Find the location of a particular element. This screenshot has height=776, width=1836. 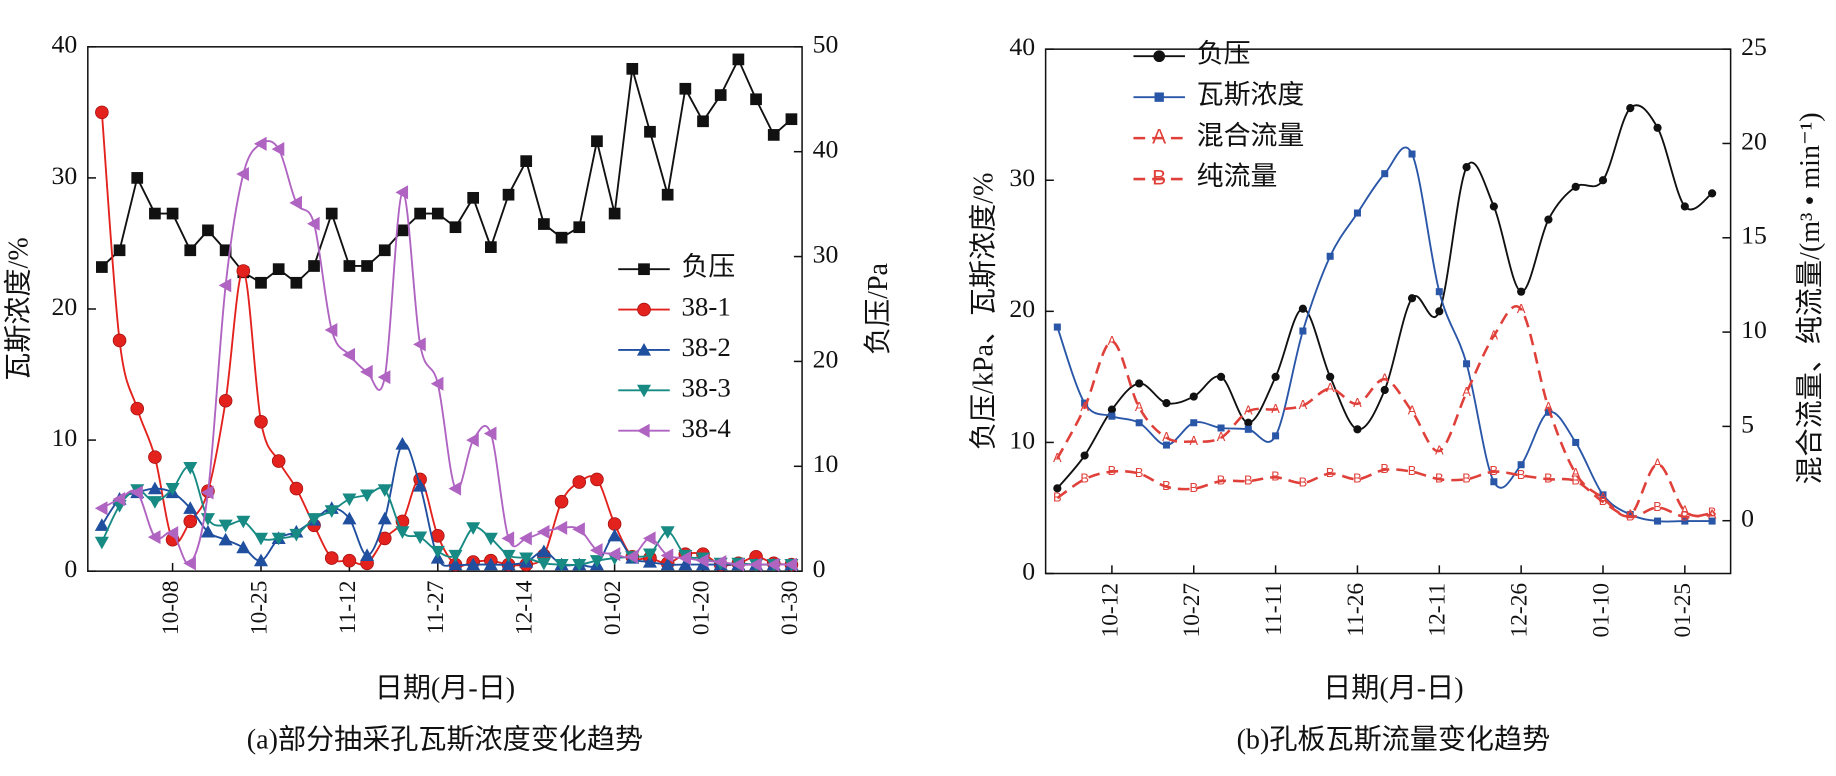

y-tick-label: 10 is located at coordinates (65, 437).